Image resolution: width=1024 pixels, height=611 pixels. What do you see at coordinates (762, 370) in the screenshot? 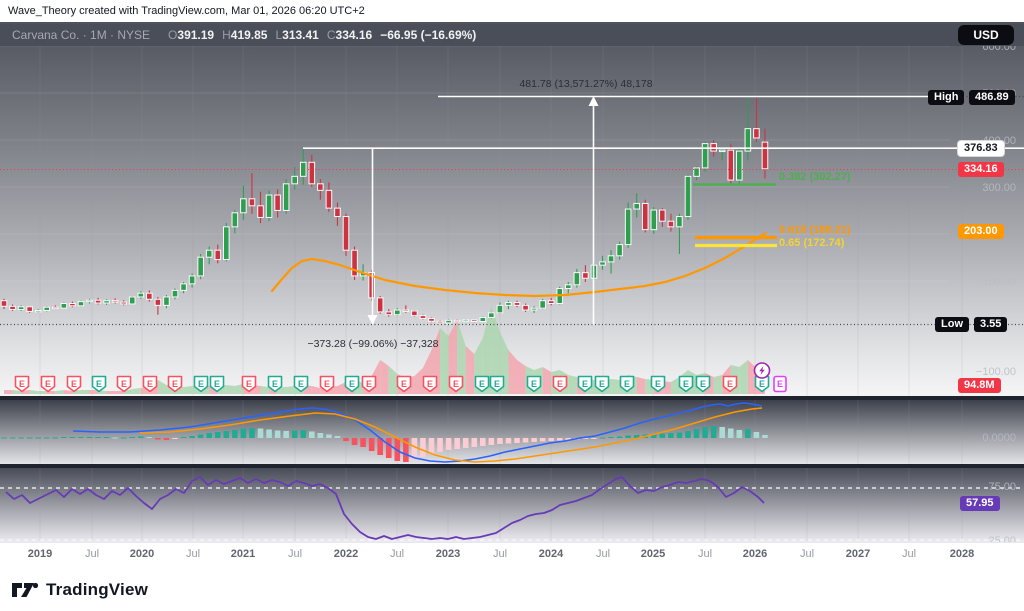
I see `lightning-icon` at bounding box center [762, 370].